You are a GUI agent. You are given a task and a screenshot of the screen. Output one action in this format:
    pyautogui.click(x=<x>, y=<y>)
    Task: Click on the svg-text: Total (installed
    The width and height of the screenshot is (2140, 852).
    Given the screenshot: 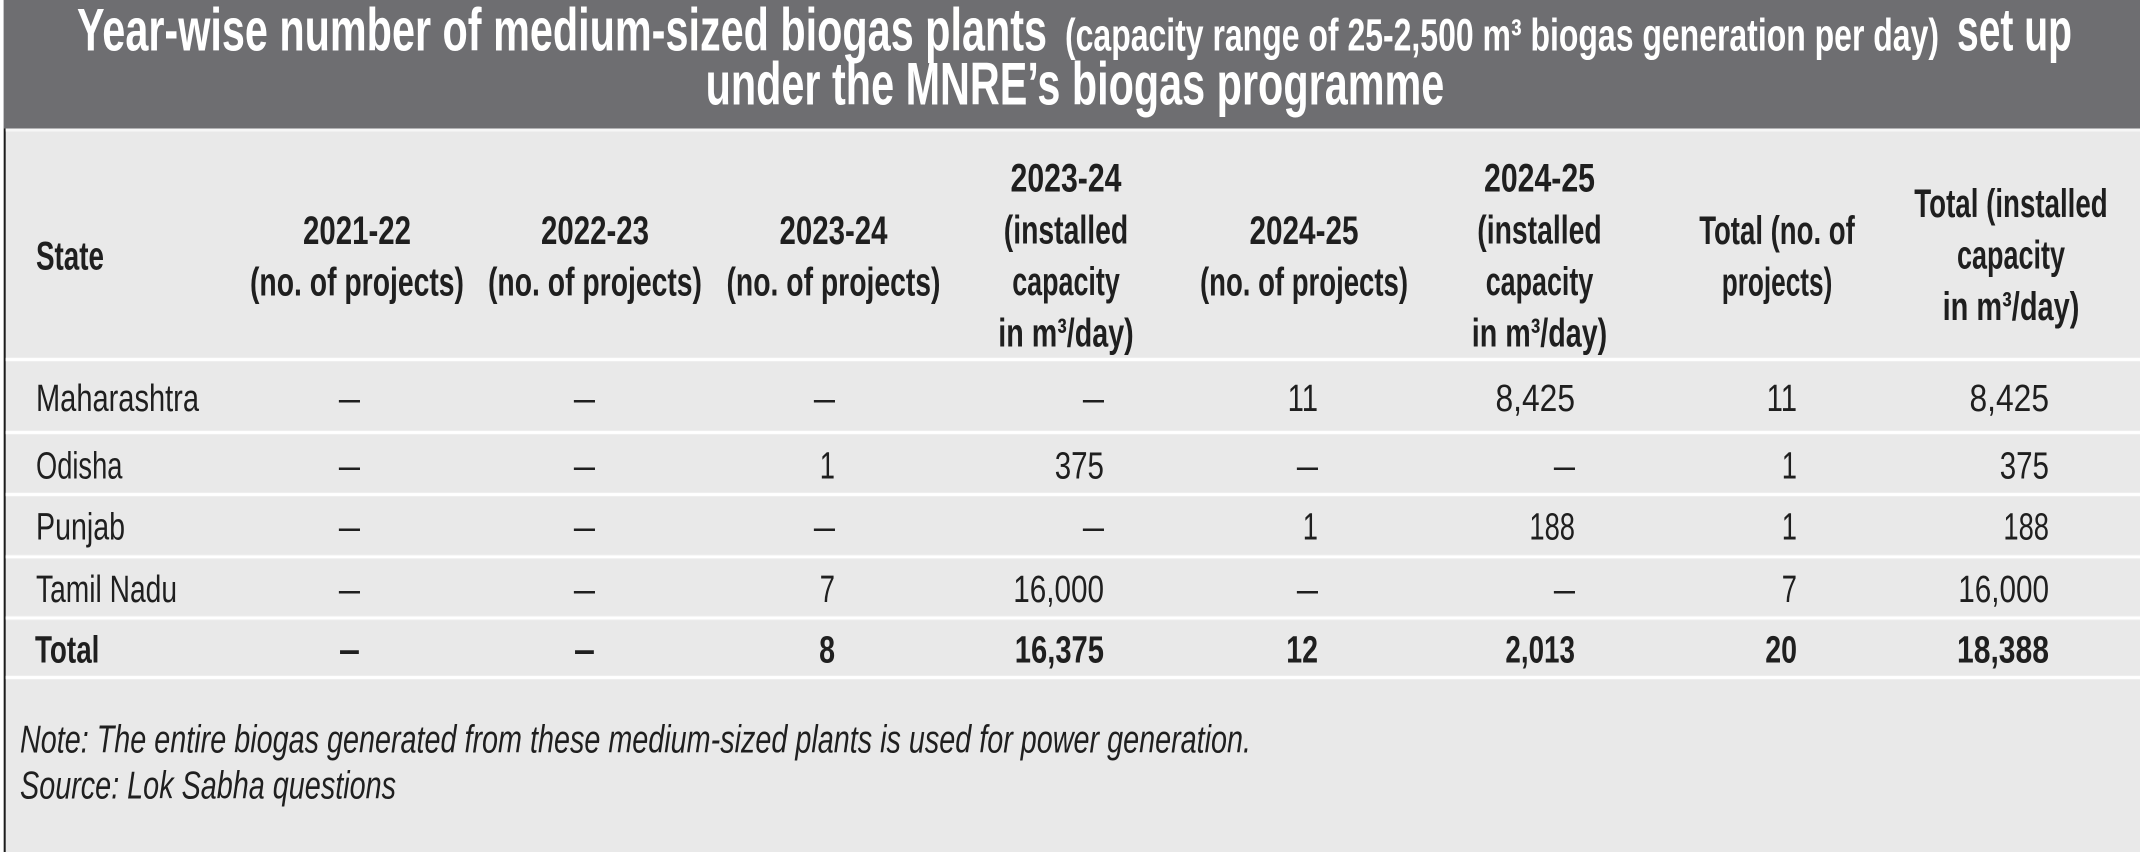 What is the action you would take?
    pyautogui.click(x=2010, y=204)
    